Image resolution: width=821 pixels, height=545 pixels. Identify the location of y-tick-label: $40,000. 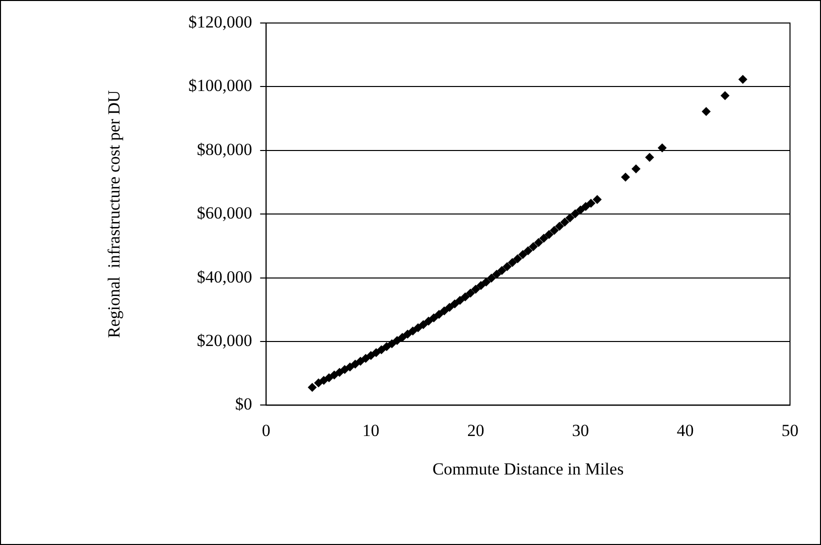
(224, 276).